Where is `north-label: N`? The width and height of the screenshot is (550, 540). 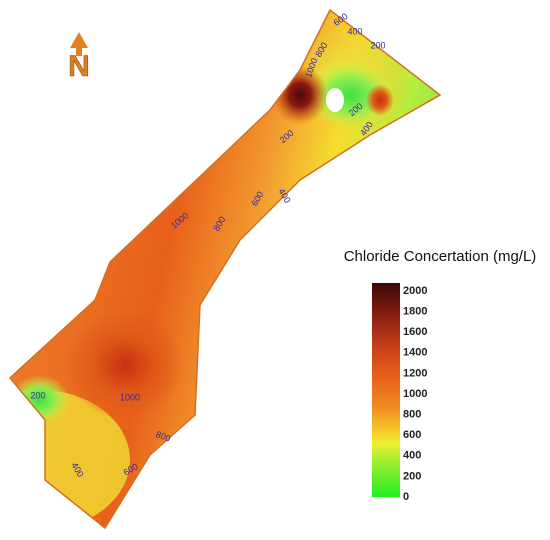
north-label: N is located at coordinates (79, 66).